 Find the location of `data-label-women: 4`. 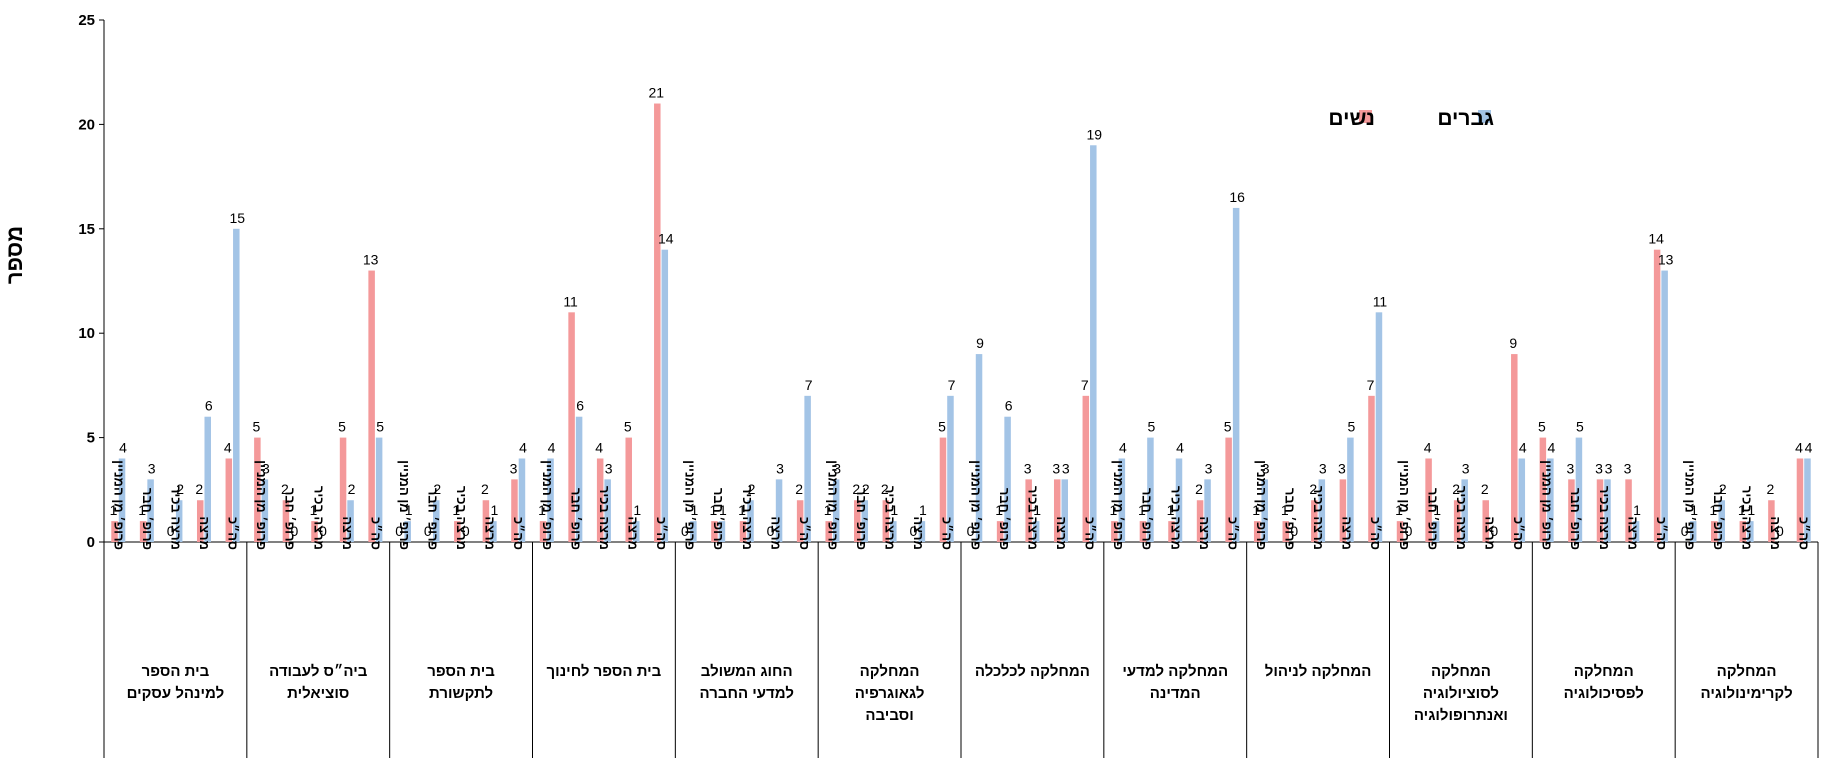

data-label-women: 4 is located at coordinates (1799, 447).